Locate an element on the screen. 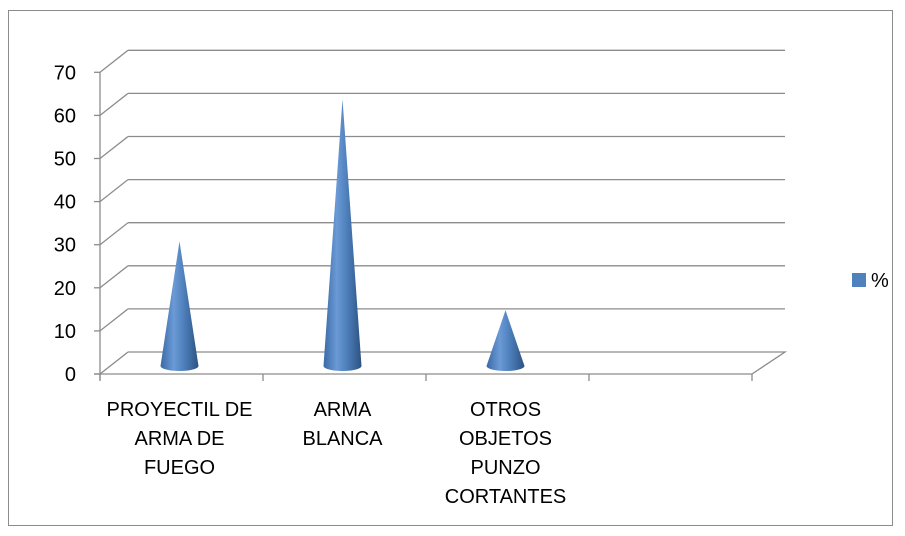 Image resolution: width=905 pixels, height=536 pixels. floor-edge is located at coordinates (458, 363).